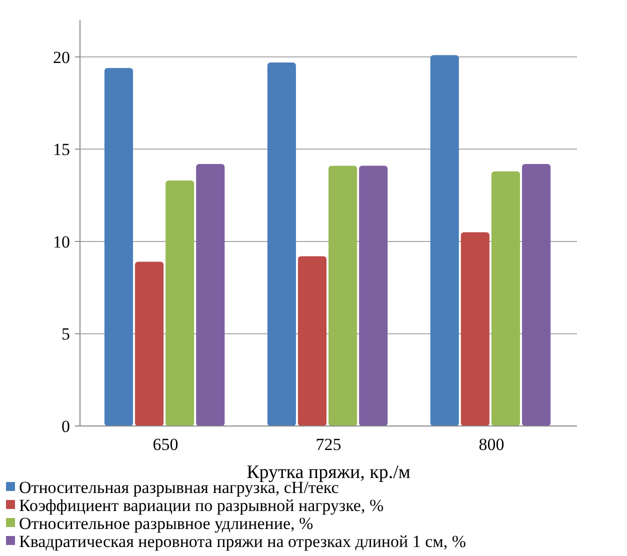 The image size is (627, 556). I want to click on y-tick-label: 10, so click(61, 242).